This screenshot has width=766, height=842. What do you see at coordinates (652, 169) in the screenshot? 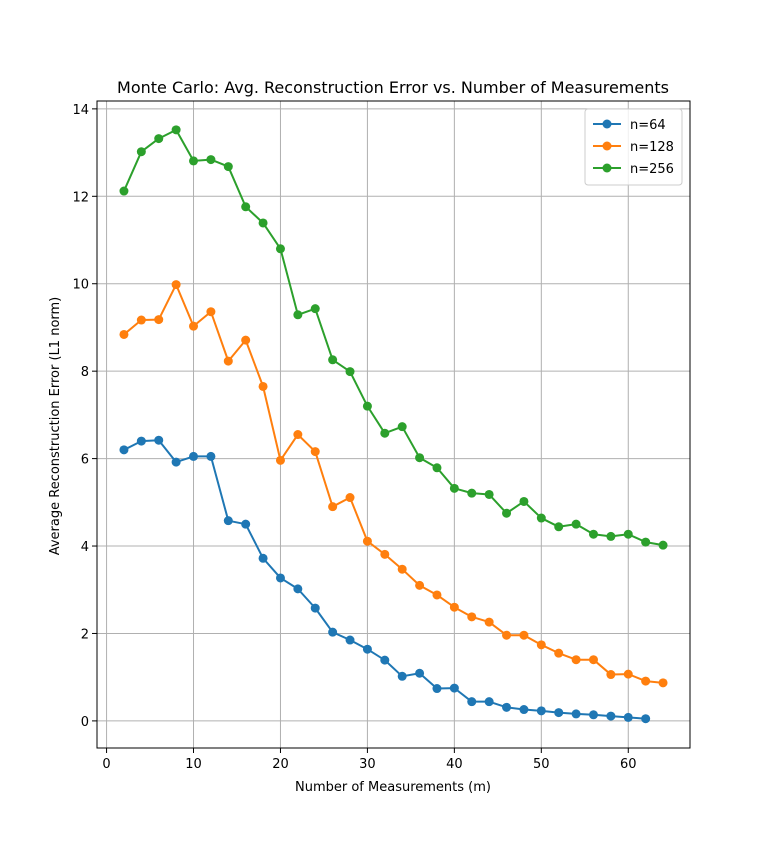
I see `legend-label: n=256` at bounding box center [652, 169].